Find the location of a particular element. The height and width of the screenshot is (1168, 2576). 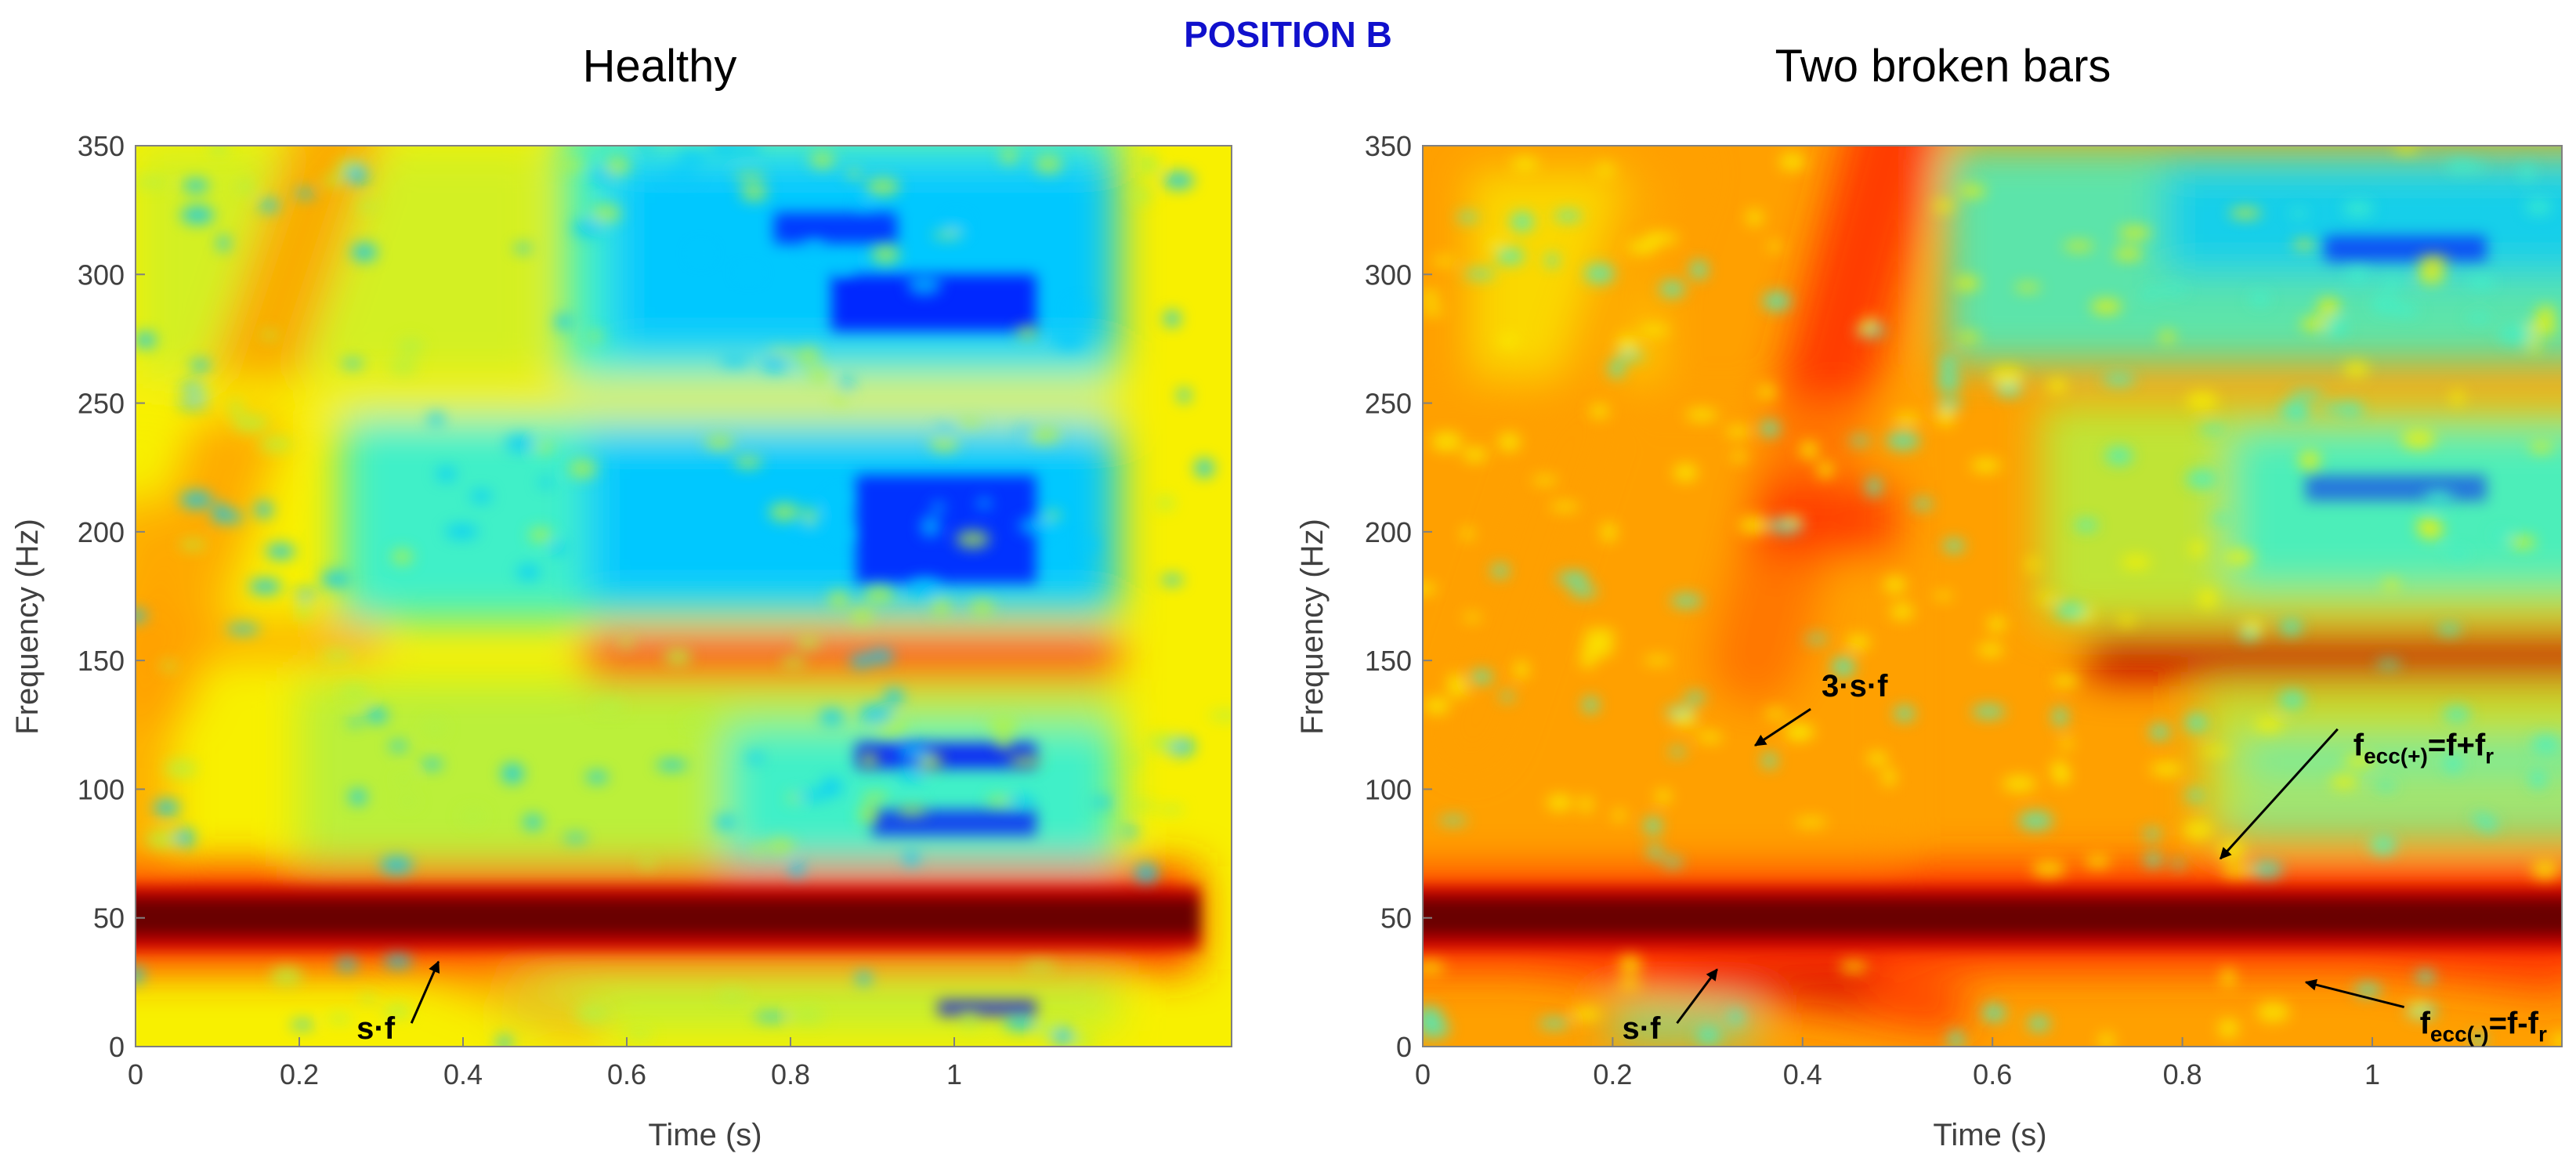

broken-bars-annotation-arrow is located at coordinates (1697, 996).